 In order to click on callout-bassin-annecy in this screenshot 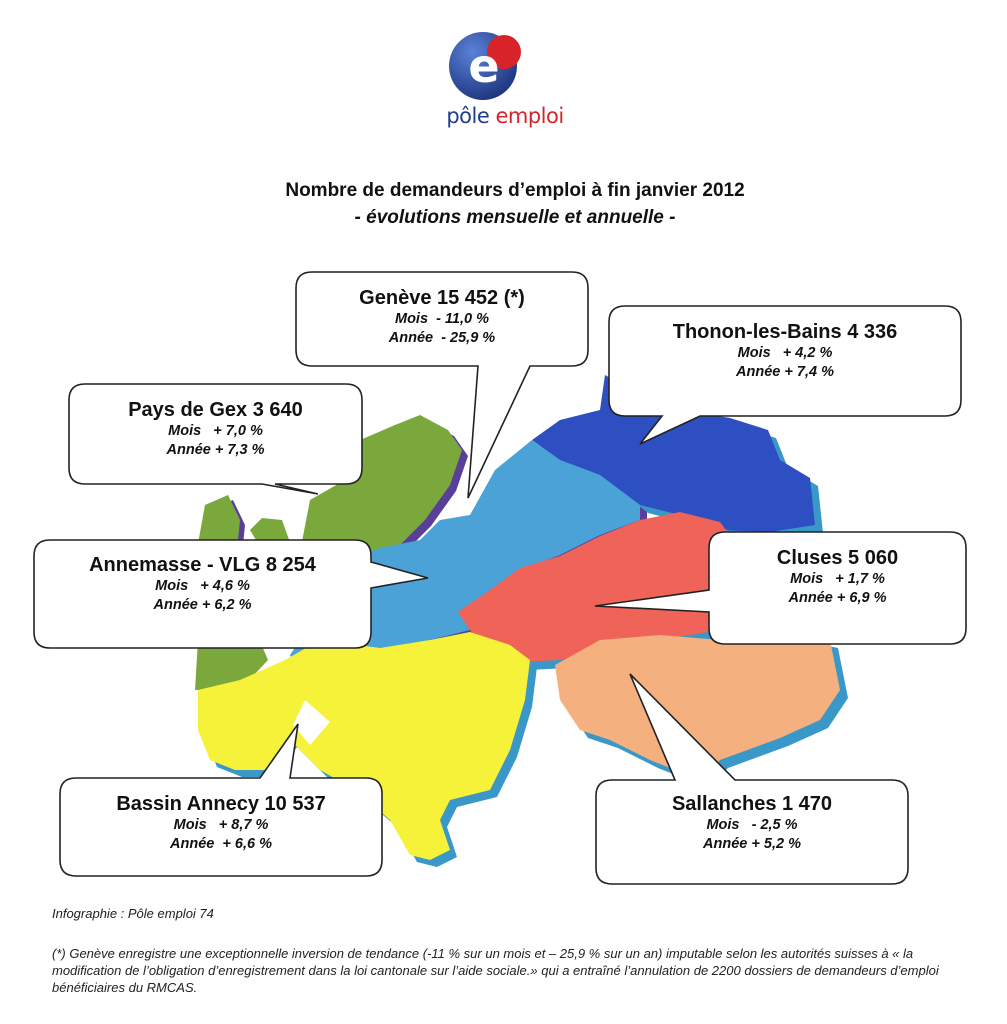, I will do `click(221, 800)`.